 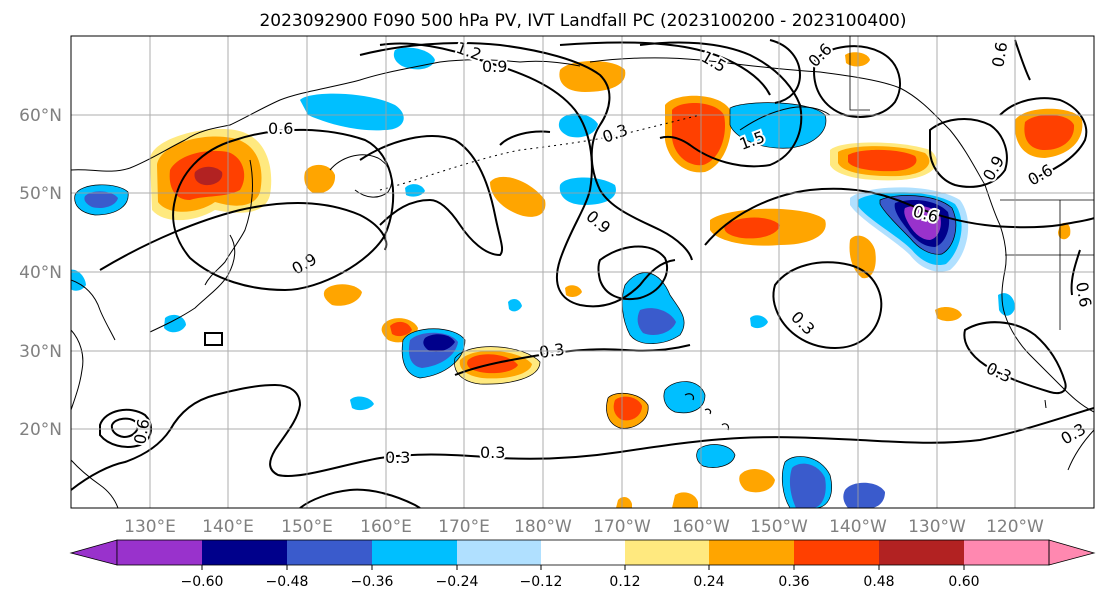 What do you see at coordinates (858, 527) in the screenshot?
I see `lon-label: 140°W` at bounding box center [858, 527].